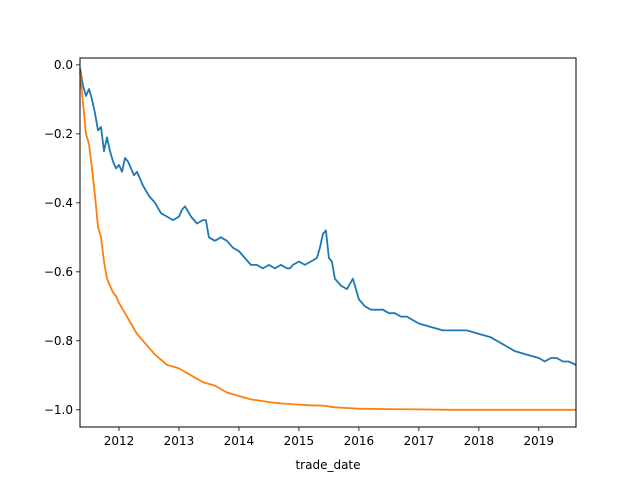  I want to click on y-tick-label: −0.4, so click(58, 203).